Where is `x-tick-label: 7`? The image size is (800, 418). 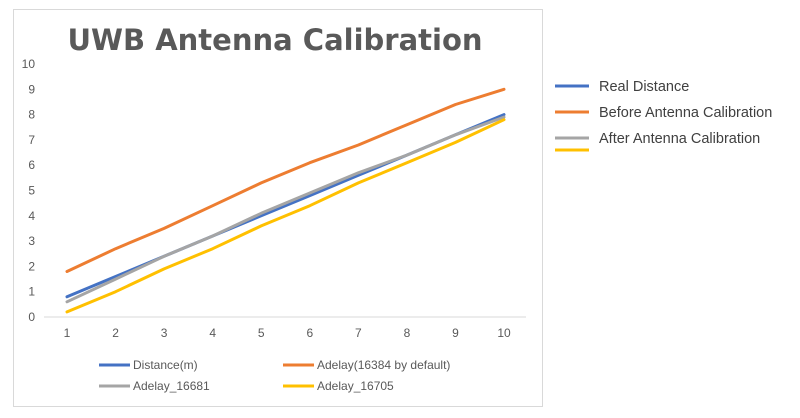 x-tick-label: 7 is located at coordinates (358, 333).